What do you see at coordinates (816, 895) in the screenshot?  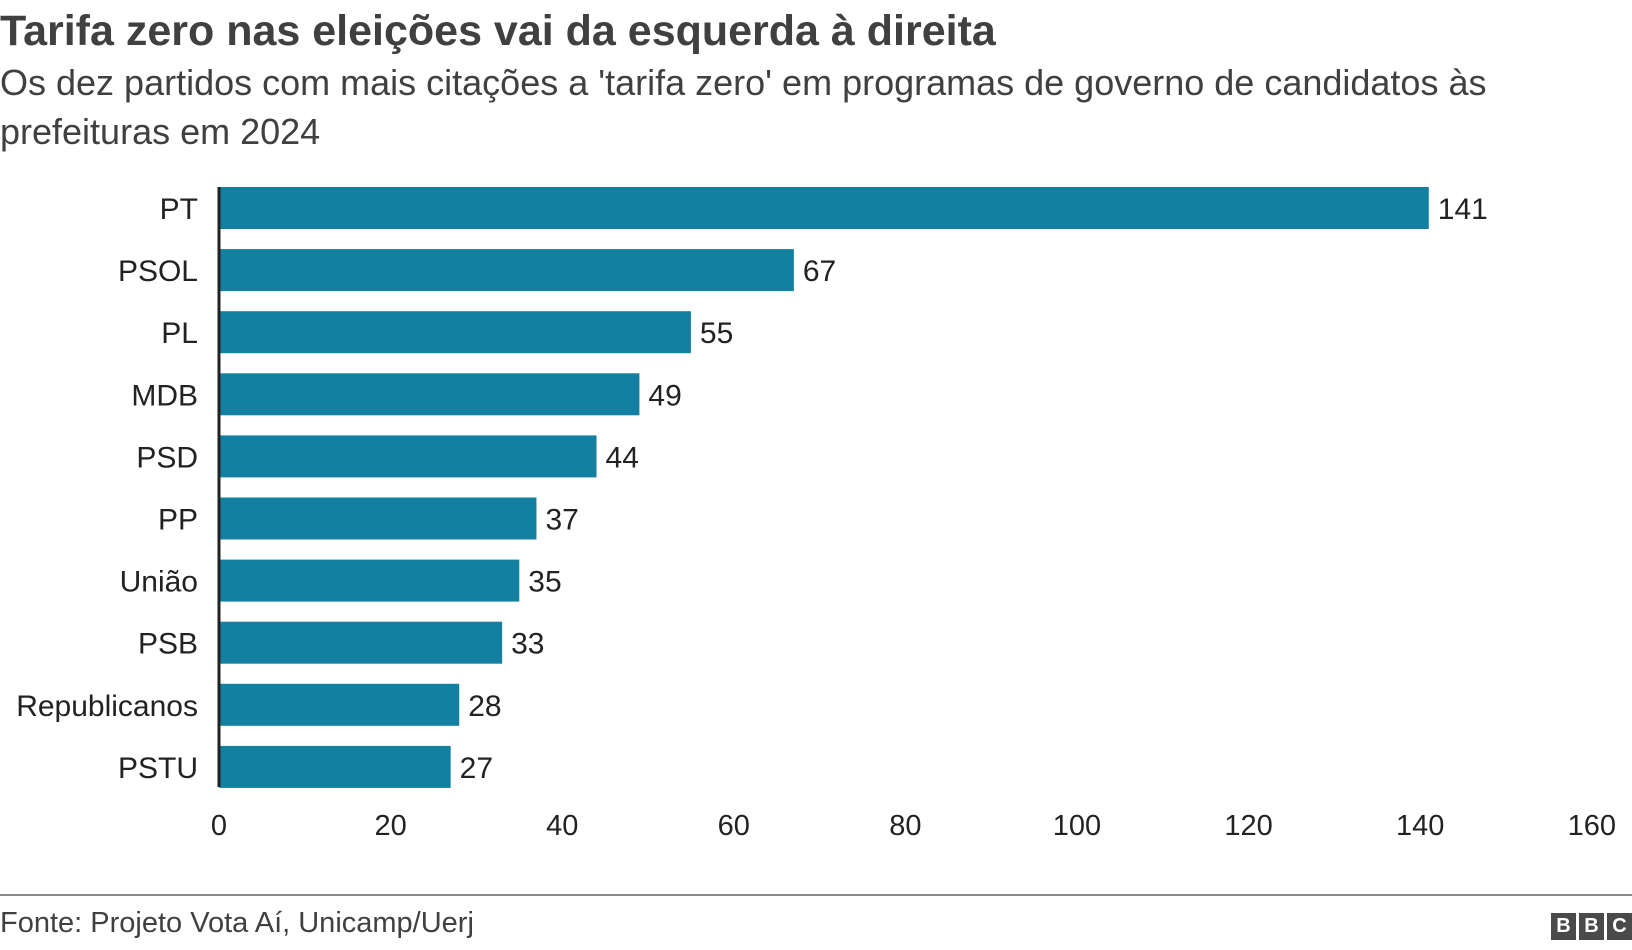 I see `footer-divider` at bounding box center [816, 895].